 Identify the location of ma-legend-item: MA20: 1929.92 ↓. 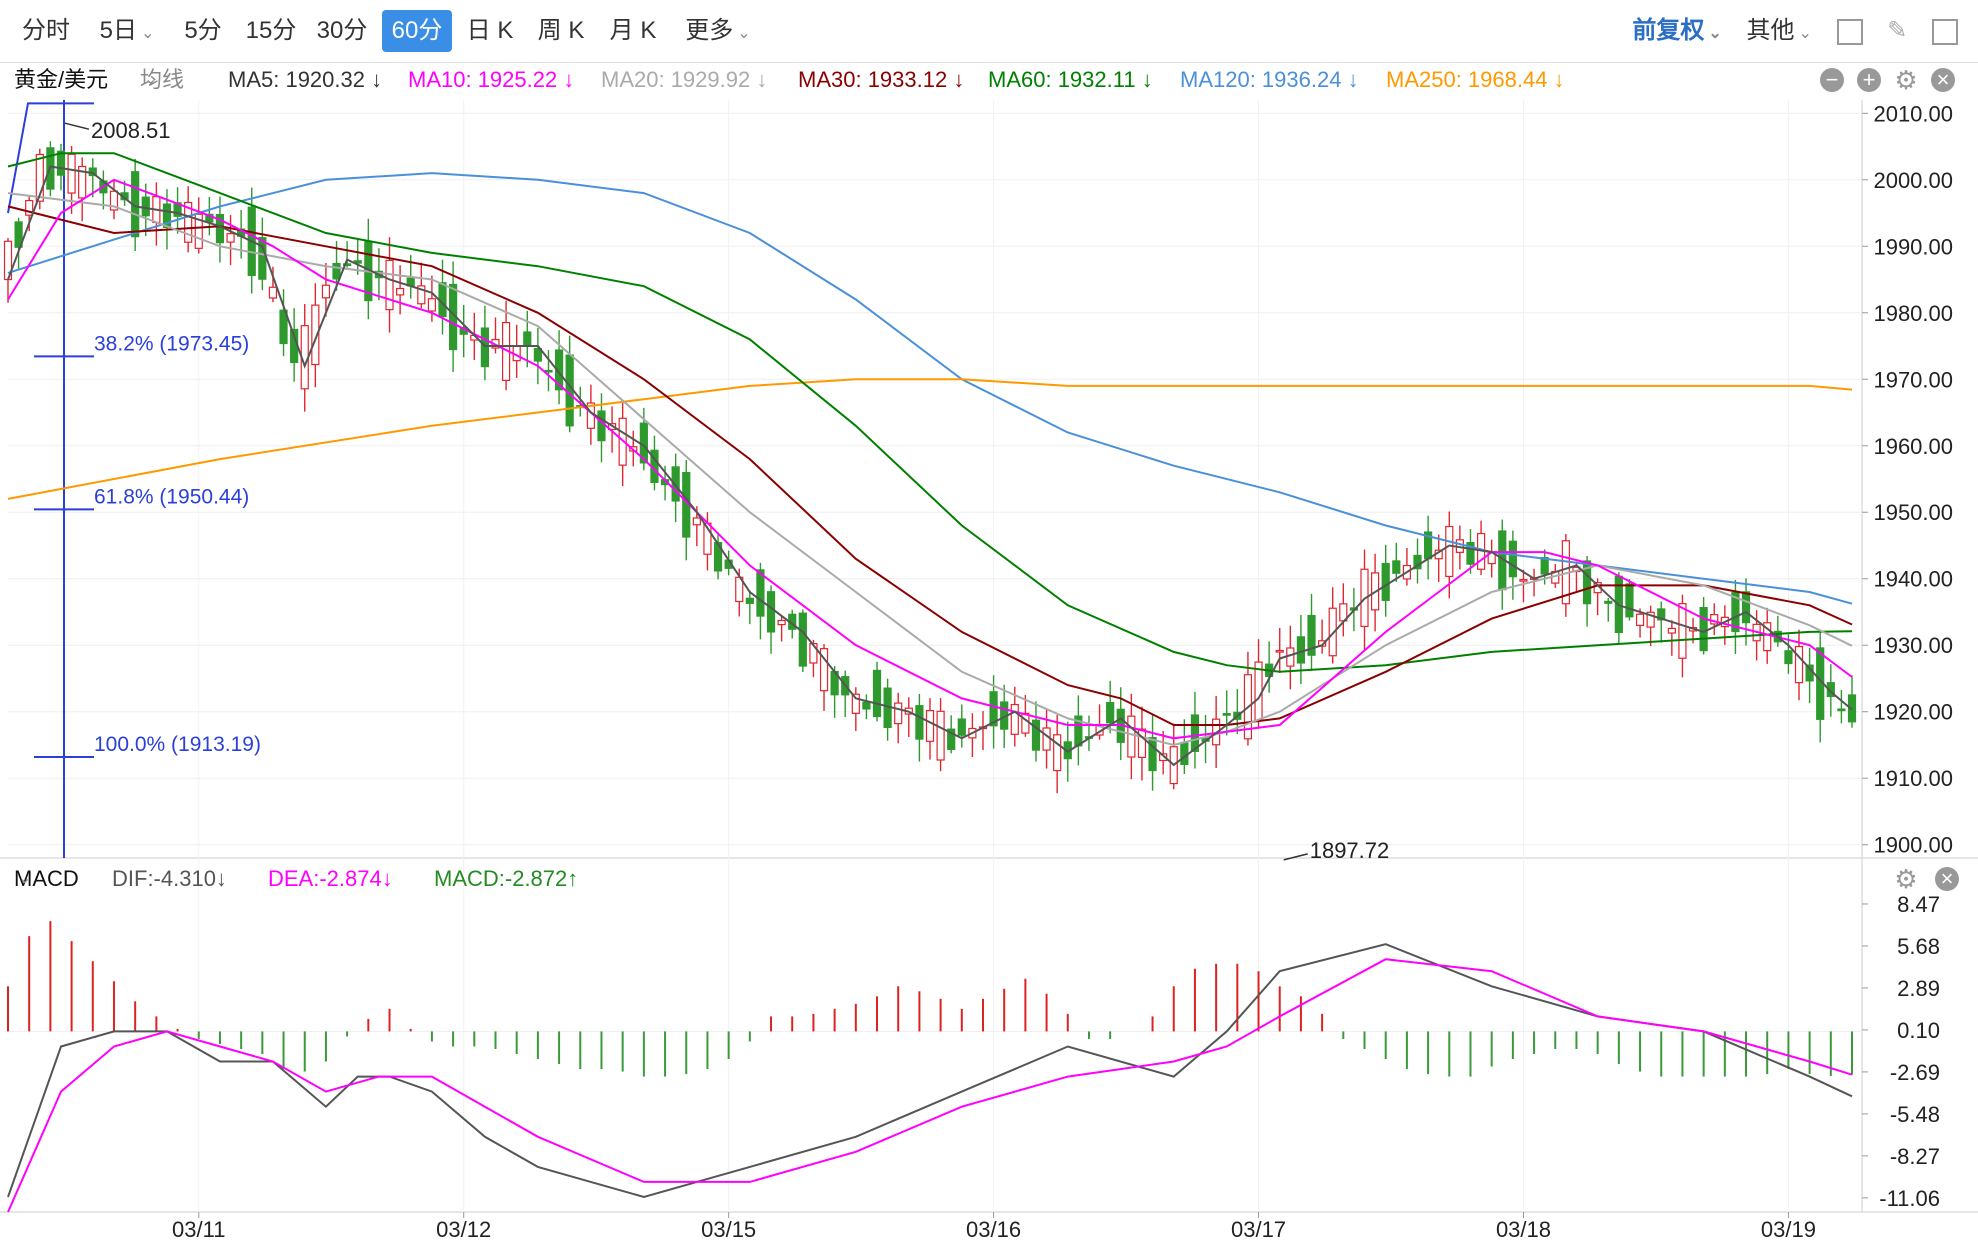
(684, 79).